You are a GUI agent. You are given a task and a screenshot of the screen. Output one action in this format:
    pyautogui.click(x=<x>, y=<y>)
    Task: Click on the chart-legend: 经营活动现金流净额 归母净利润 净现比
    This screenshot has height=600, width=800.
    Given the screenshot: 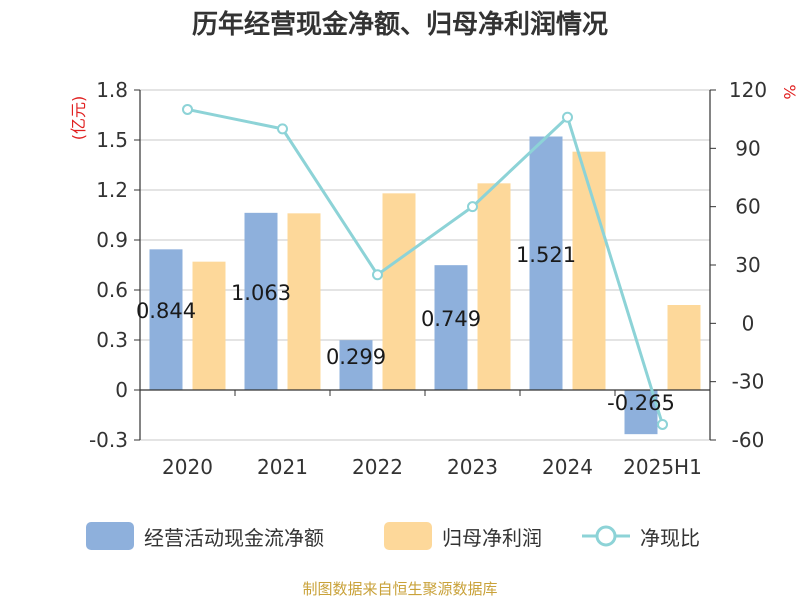 What is the action you would take?
    pyautogui.click(x=400, y=536)
    